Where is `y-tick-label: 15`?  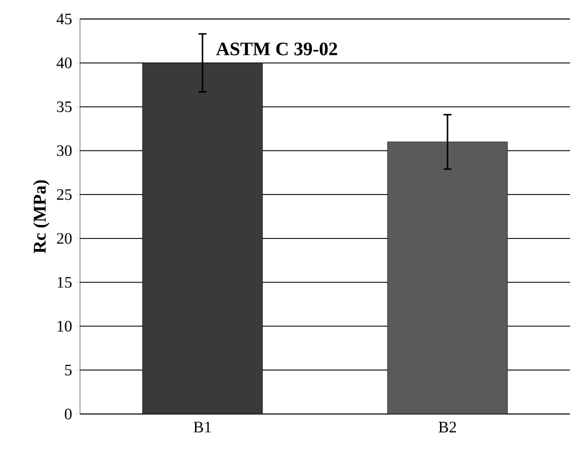 y-tick-label: 15 is located at coordinates (65, 282).